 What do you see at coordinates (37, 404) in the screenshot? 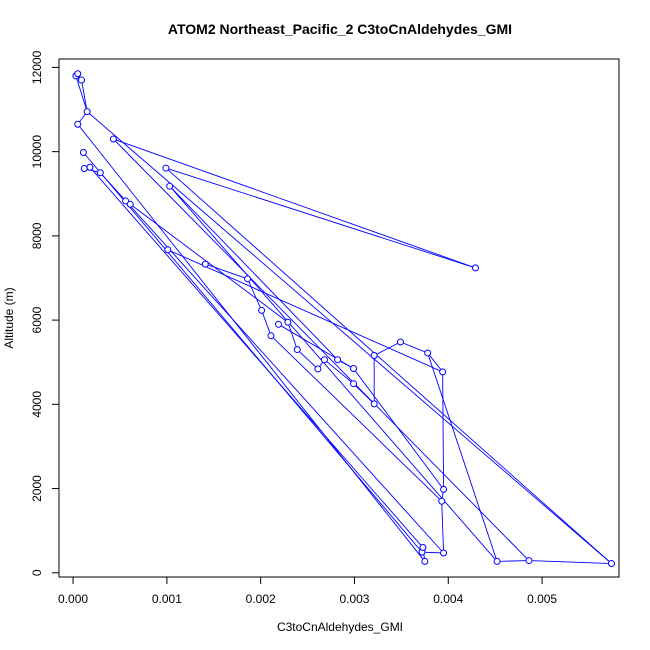
I see `y-tick-label: 4000` at bounding box center [37, 404].